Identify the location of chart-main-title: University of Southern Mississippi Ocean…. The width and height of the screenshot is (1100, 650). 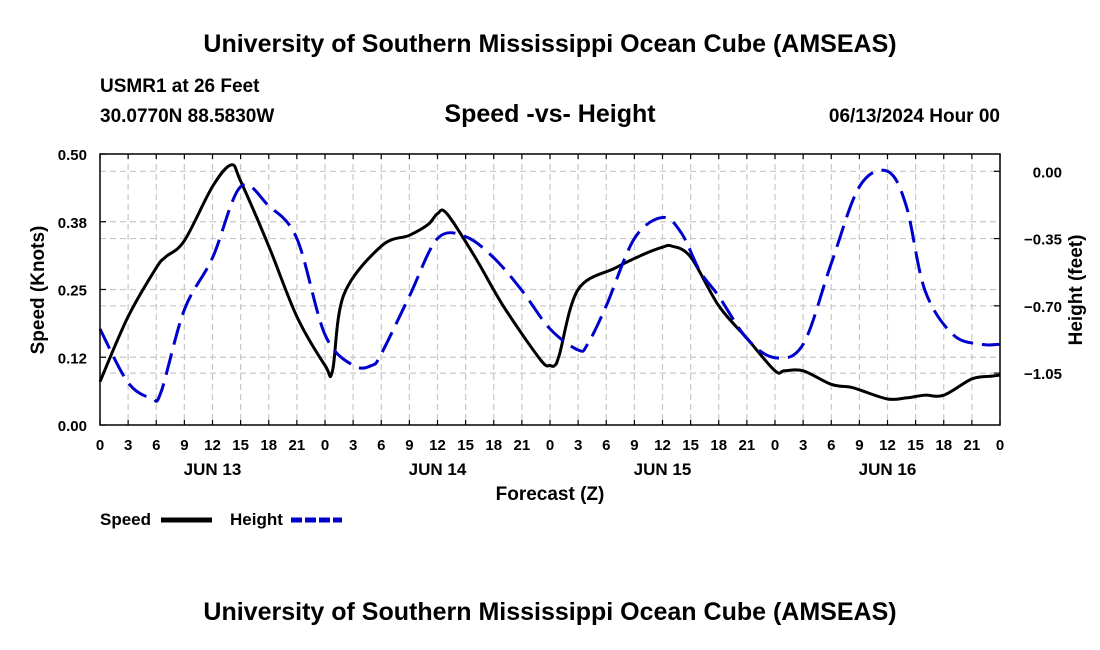
(550, 44).